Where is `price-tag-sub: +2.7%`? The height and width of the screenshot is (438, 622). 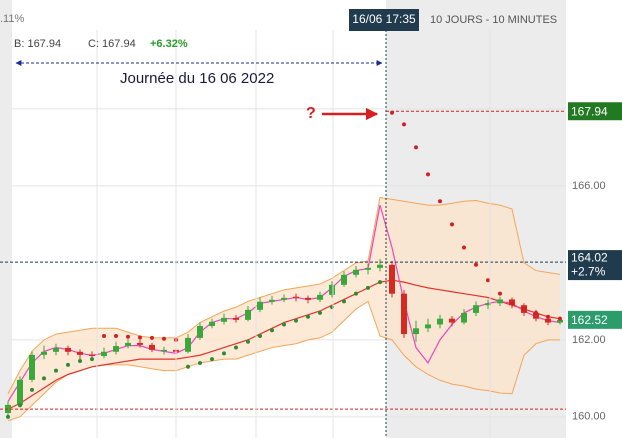 price-tag-sub: +2.7% is located at coordinates (588, 271).